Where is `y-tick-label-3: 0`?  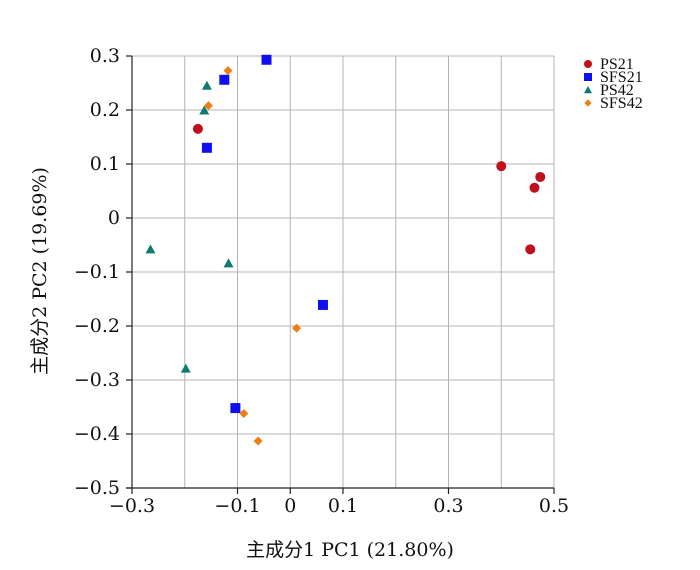
y-tick-label-3: 0 is located at coordinates (114, 218).